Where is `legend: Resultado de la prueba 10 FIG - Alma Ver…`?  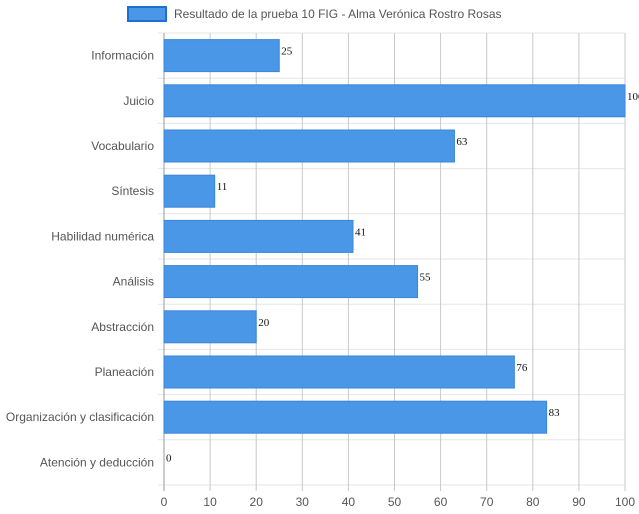
legend: Resultado de la prueba 10 FIG - Alma Ver… is located at coordinates (314, 14).